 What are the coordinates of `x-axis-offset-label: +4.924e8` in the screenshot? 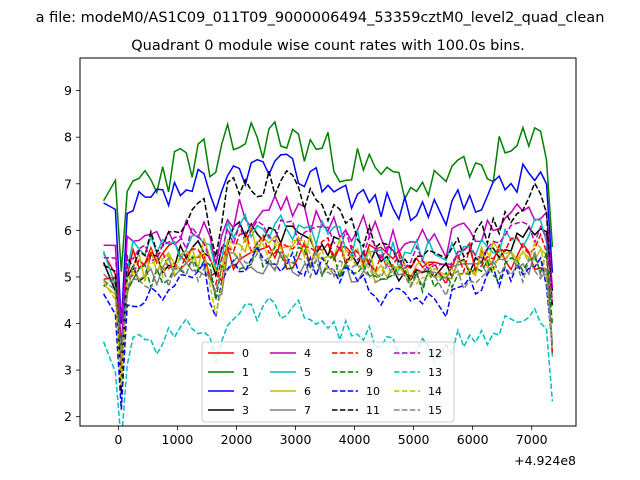 It's located at (545, 460).